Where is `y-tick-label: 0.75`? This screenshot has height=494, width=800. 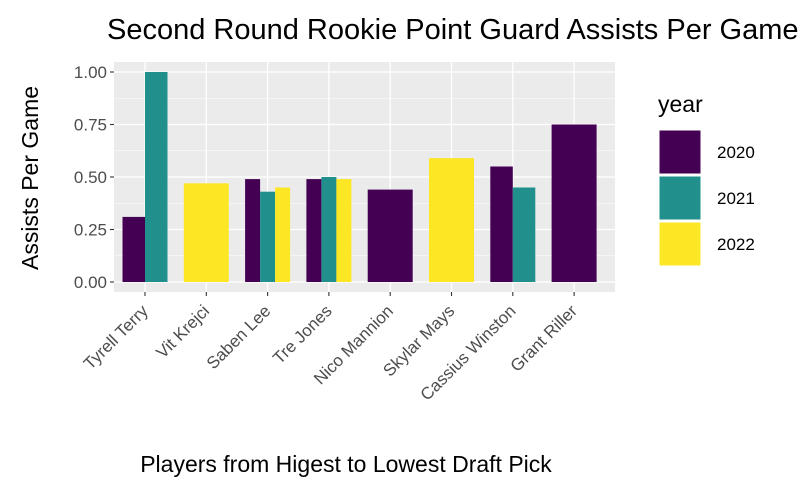 y-tick-label: 0.75 is located at coordinates (90, 125).